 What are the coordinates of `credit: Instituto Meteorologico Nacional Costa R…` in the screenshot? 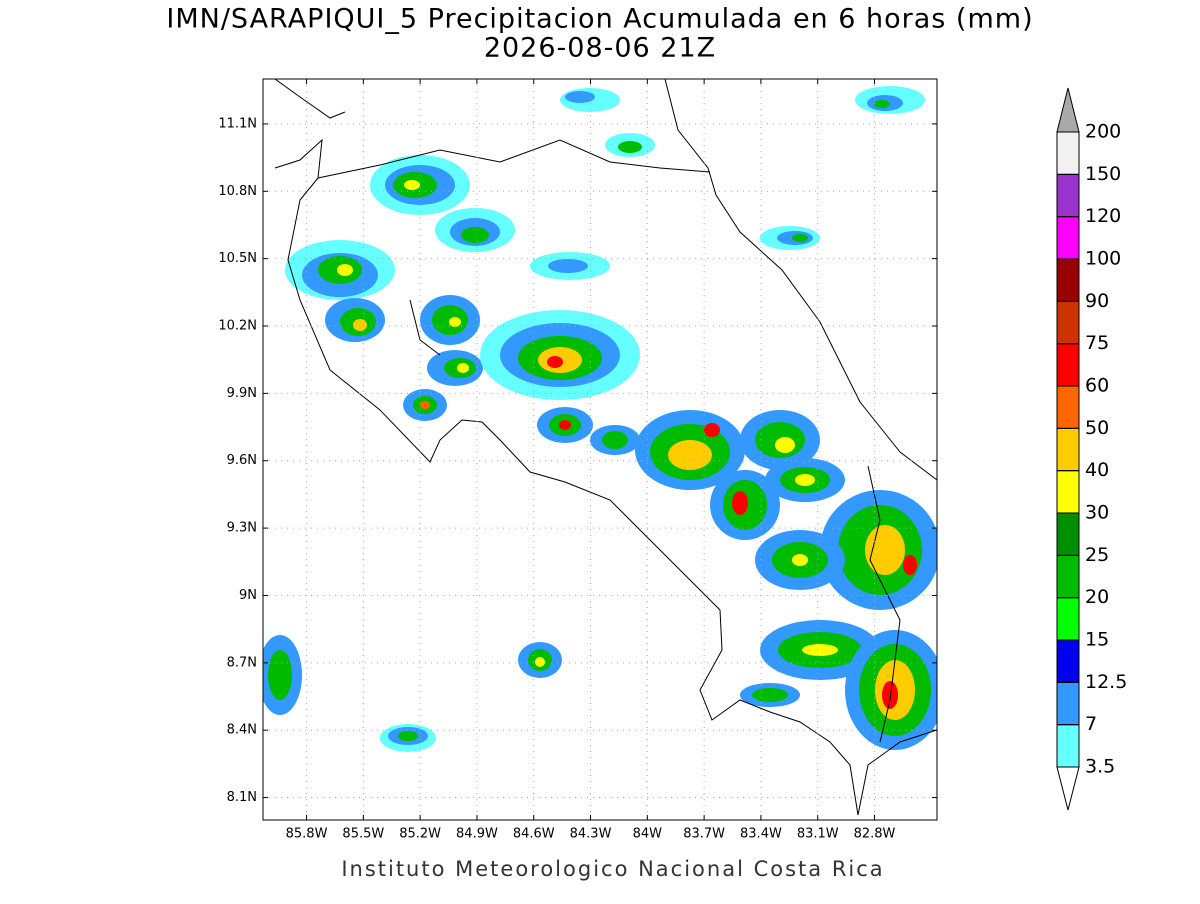 It's located at (612, 869).